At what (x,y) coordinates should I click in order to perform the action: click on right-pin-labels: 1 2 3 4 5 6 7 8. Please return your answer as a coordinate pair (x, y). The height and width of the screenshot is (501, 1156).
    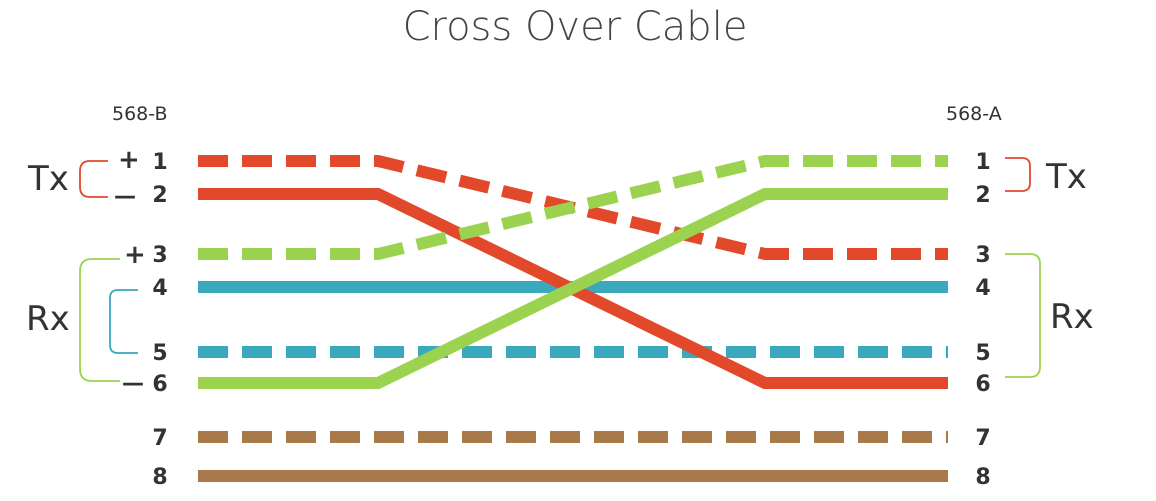
    Looking at the image, I should click on (982, 320).